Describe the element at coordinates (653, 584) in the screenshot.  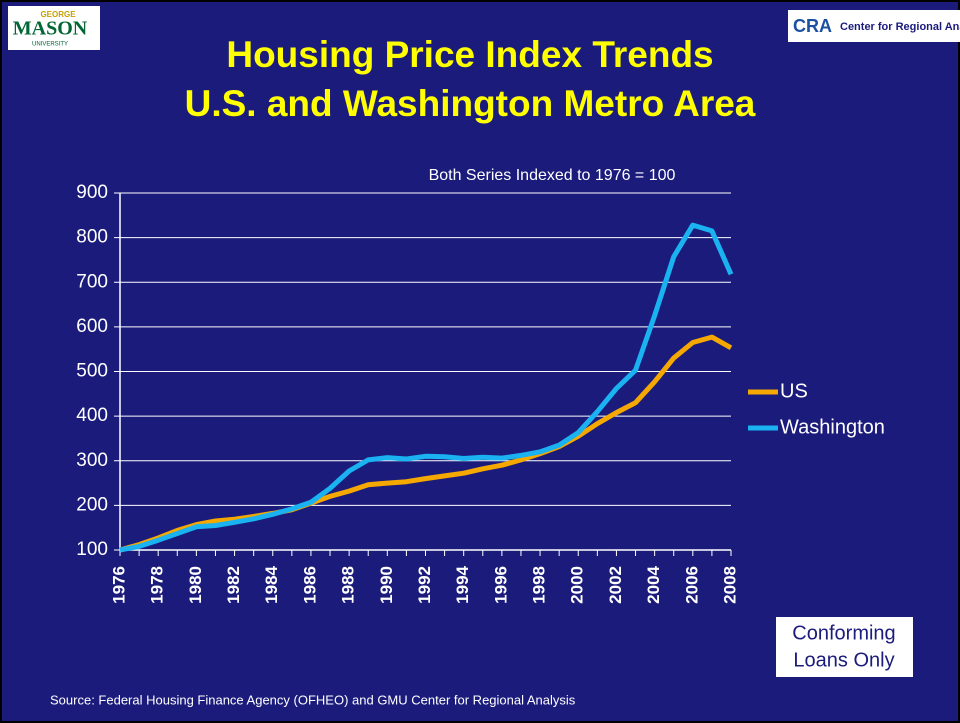
I see `x-tick-label: 2004` at that location.